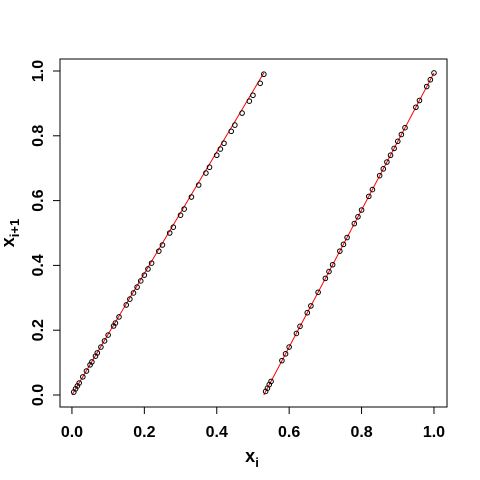 The height and width of the screenshot is (480, 480). I want to click on x-tick-label: 0.2, so click(144, 432).